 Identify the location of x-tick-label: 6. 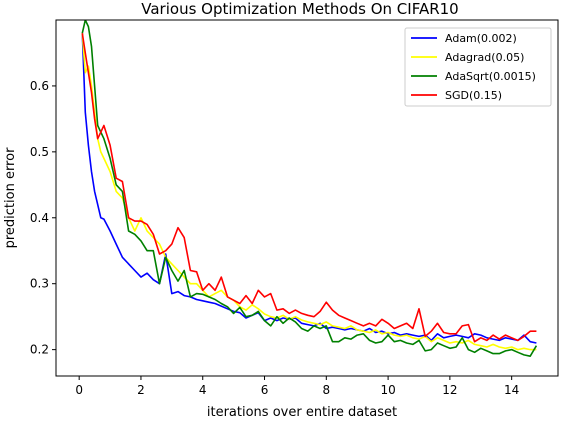
(265, 390).